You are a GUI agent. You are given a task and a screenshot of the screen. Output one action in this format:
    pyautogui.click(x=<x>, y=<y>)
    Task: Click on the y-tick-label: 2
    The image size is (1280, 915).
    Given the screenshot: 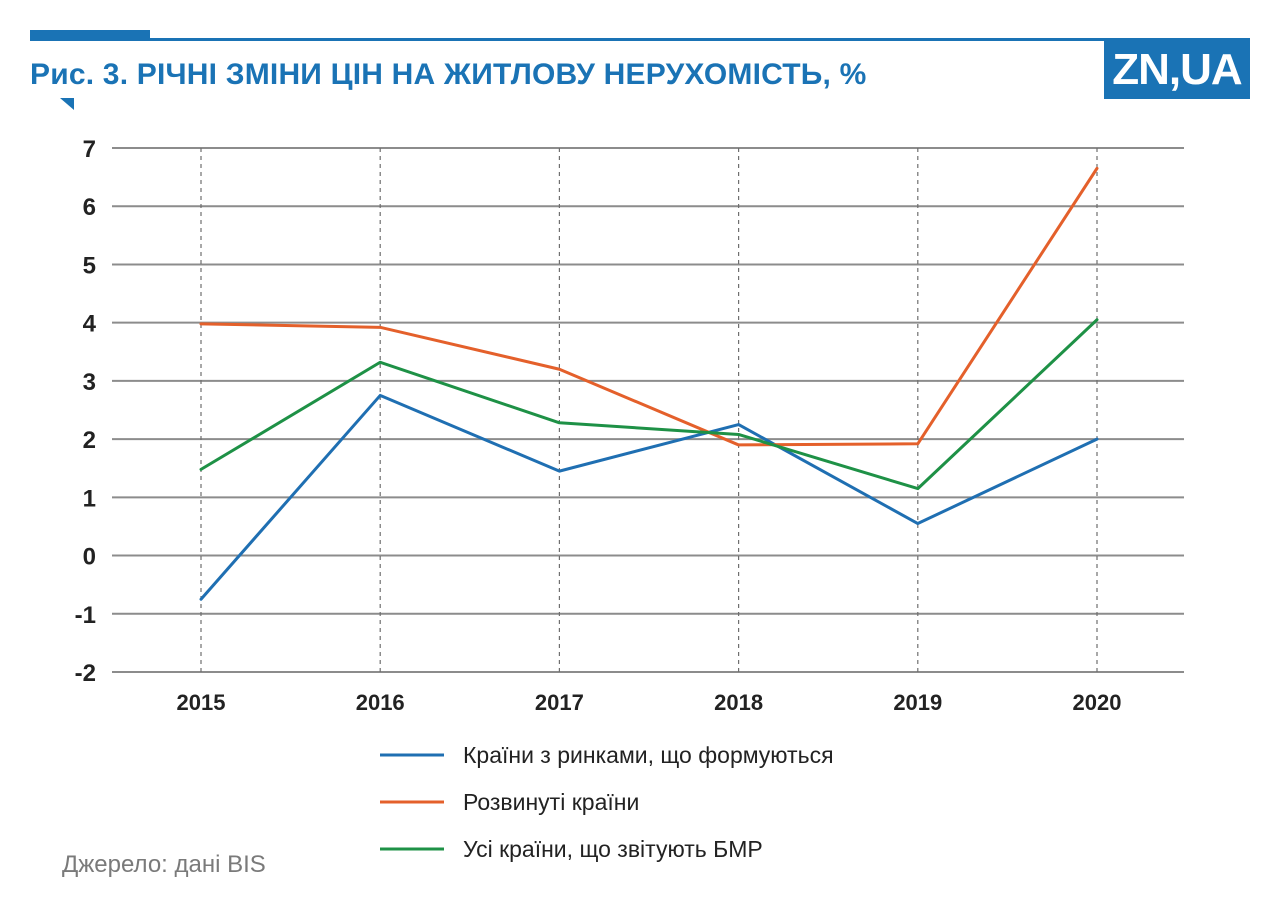 What is the action you would take?
    pyautogui.click(x=89, y=440)
    